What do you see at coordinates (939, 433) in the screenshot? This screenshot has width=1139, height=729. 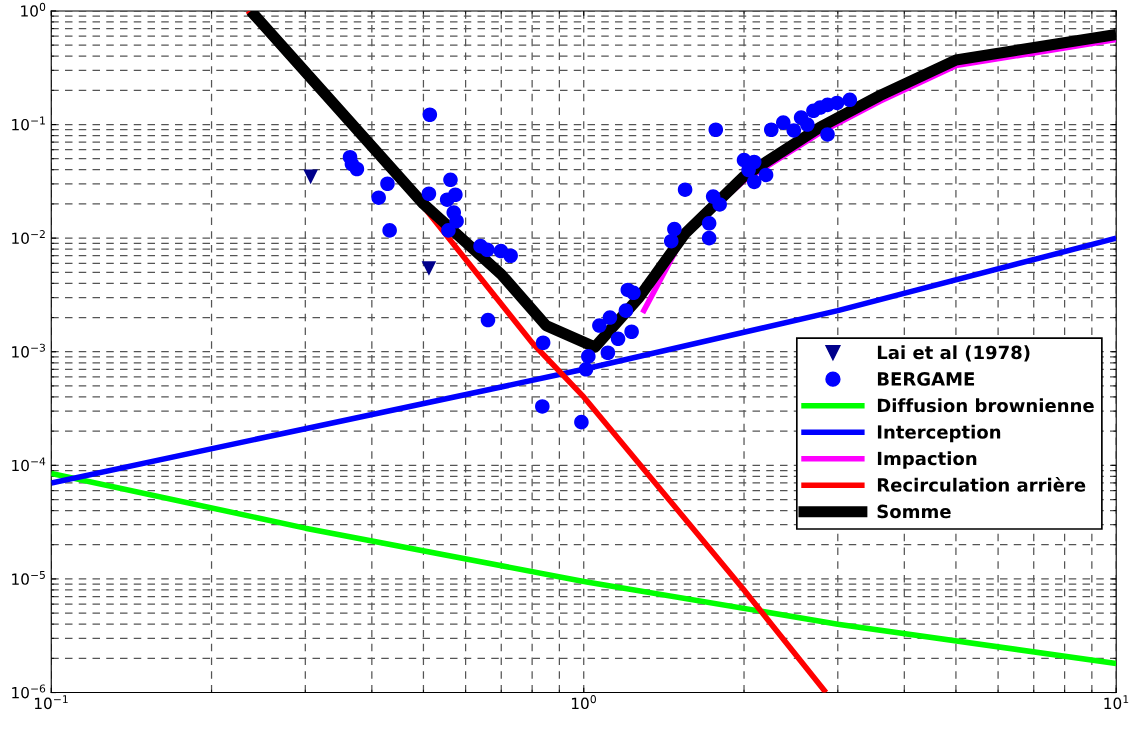 I see `legend-label: Interception` at bounding box center [939, 433].